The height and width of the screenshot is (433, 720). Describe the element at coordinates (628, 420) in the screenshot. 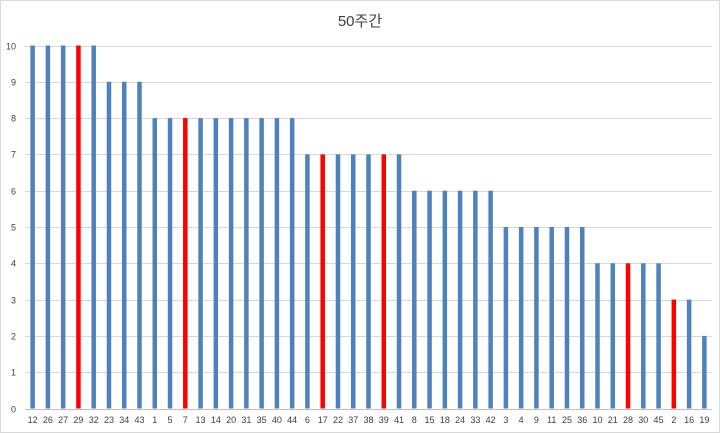

I see `x-tick-label: 28` at that location.